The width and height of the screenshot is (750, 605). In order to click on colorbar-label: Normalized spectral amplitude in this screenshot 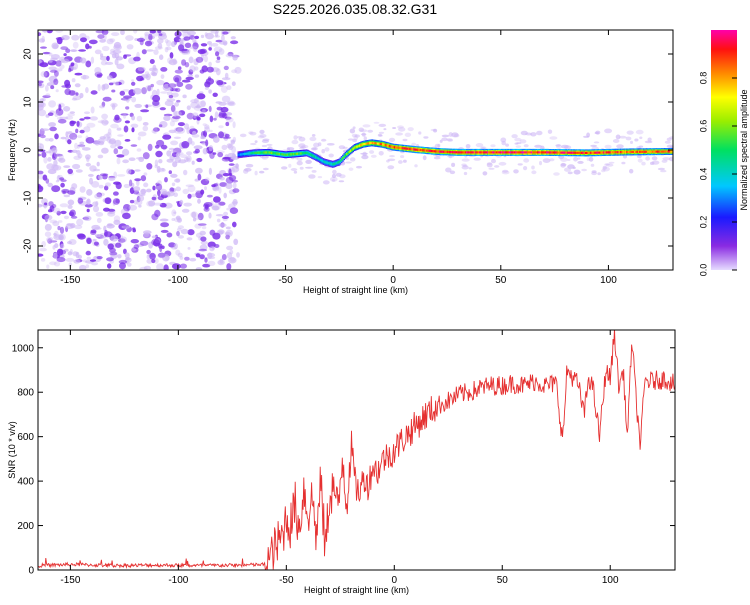, I will do `click(744, 149)`.